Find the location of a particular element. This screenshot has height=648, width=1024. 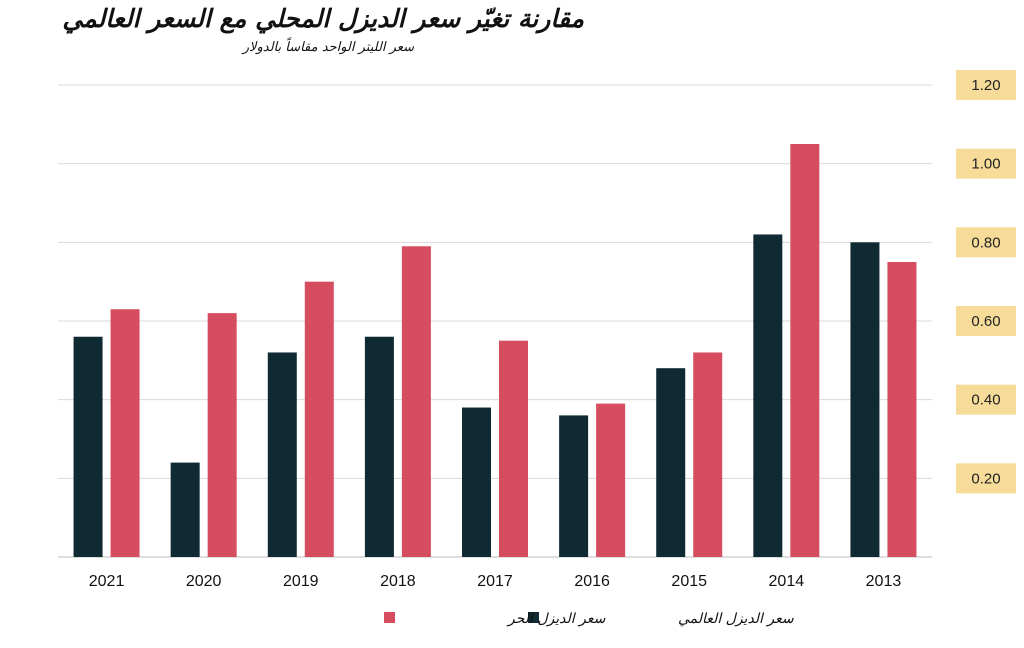

y-tick-label: 0.40 is located at coordinates (985, 400).